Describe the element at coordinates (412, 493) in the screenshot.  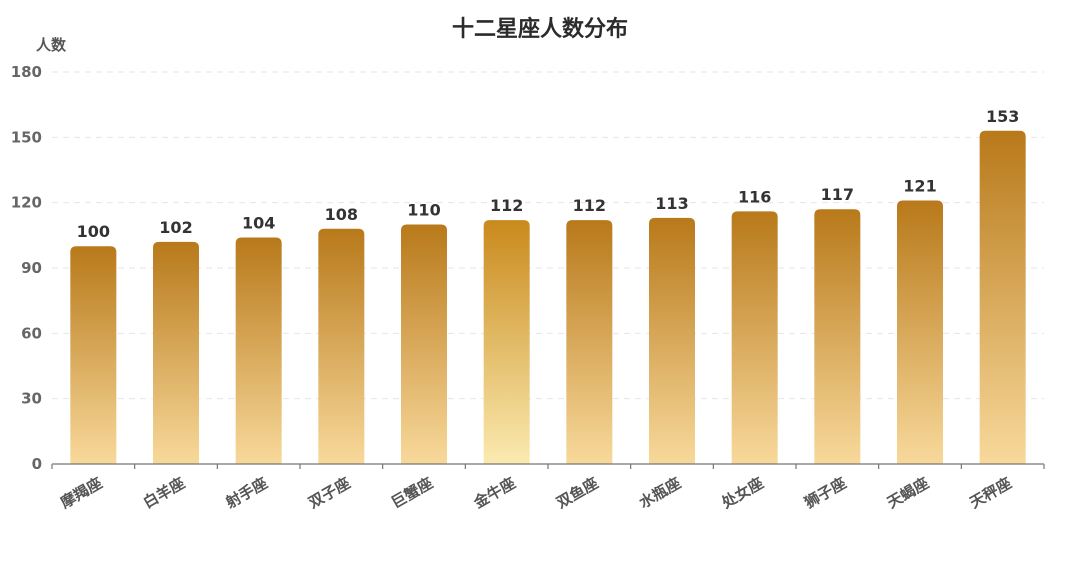
I see `x-tick-label: 巨蟹座` at that location.